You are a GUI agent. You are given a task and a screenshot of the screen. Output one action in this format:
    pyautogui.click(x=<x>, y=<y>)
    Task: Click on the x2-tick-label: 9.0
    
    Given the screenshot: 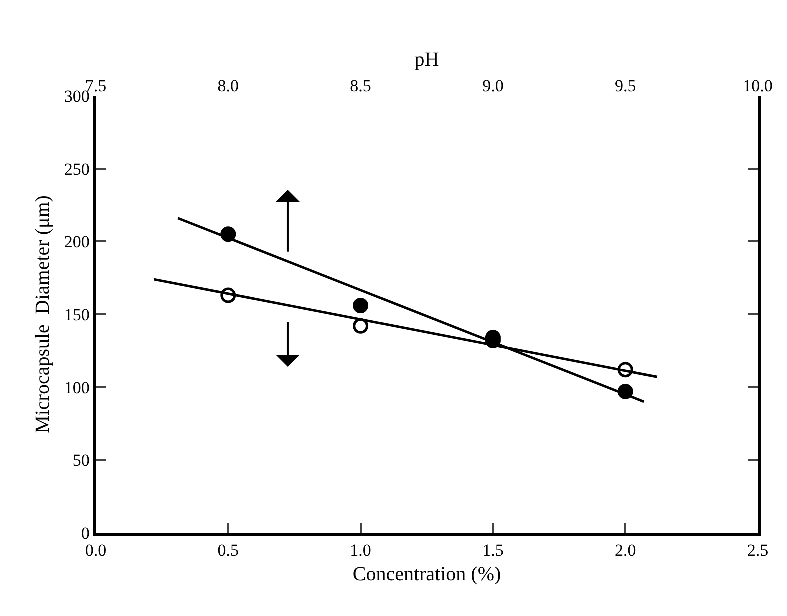 What is the action you would take?
    pyautogui.click(x=493, y=86)
    